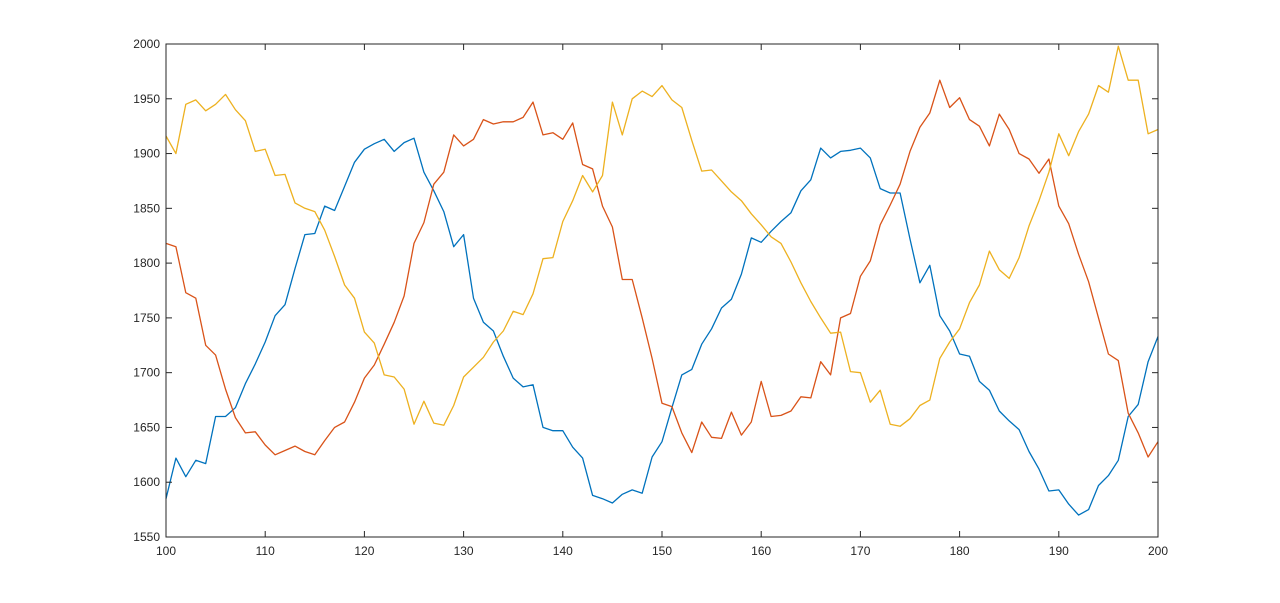 The image size is (1280, 603). What do you see at coordinates (265, 551) in the screenshot?
I see `x-tick-label: 110` at bounding box center [265, 551].